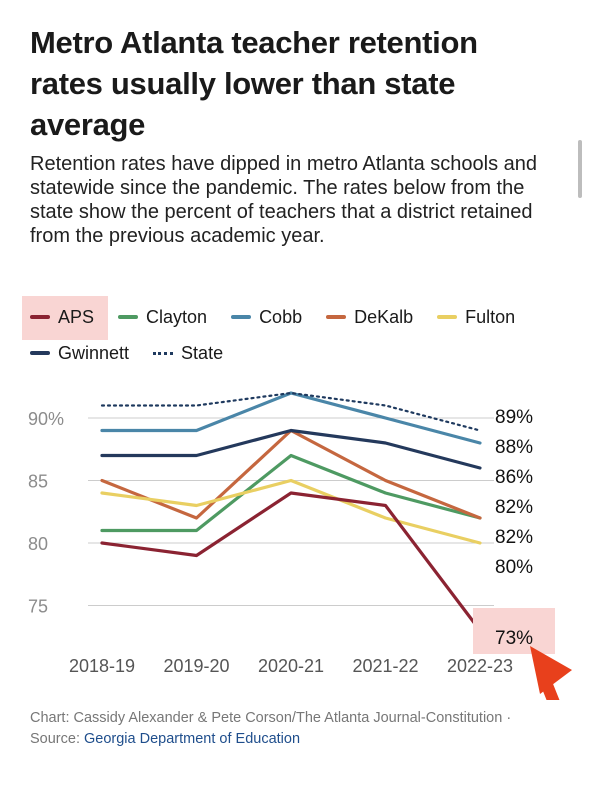 The width and height of the screenshot is (589, 793). Describe the element at coordinates (38, 482) in the screenshot. I see `y-tick-label: 85` at that location.